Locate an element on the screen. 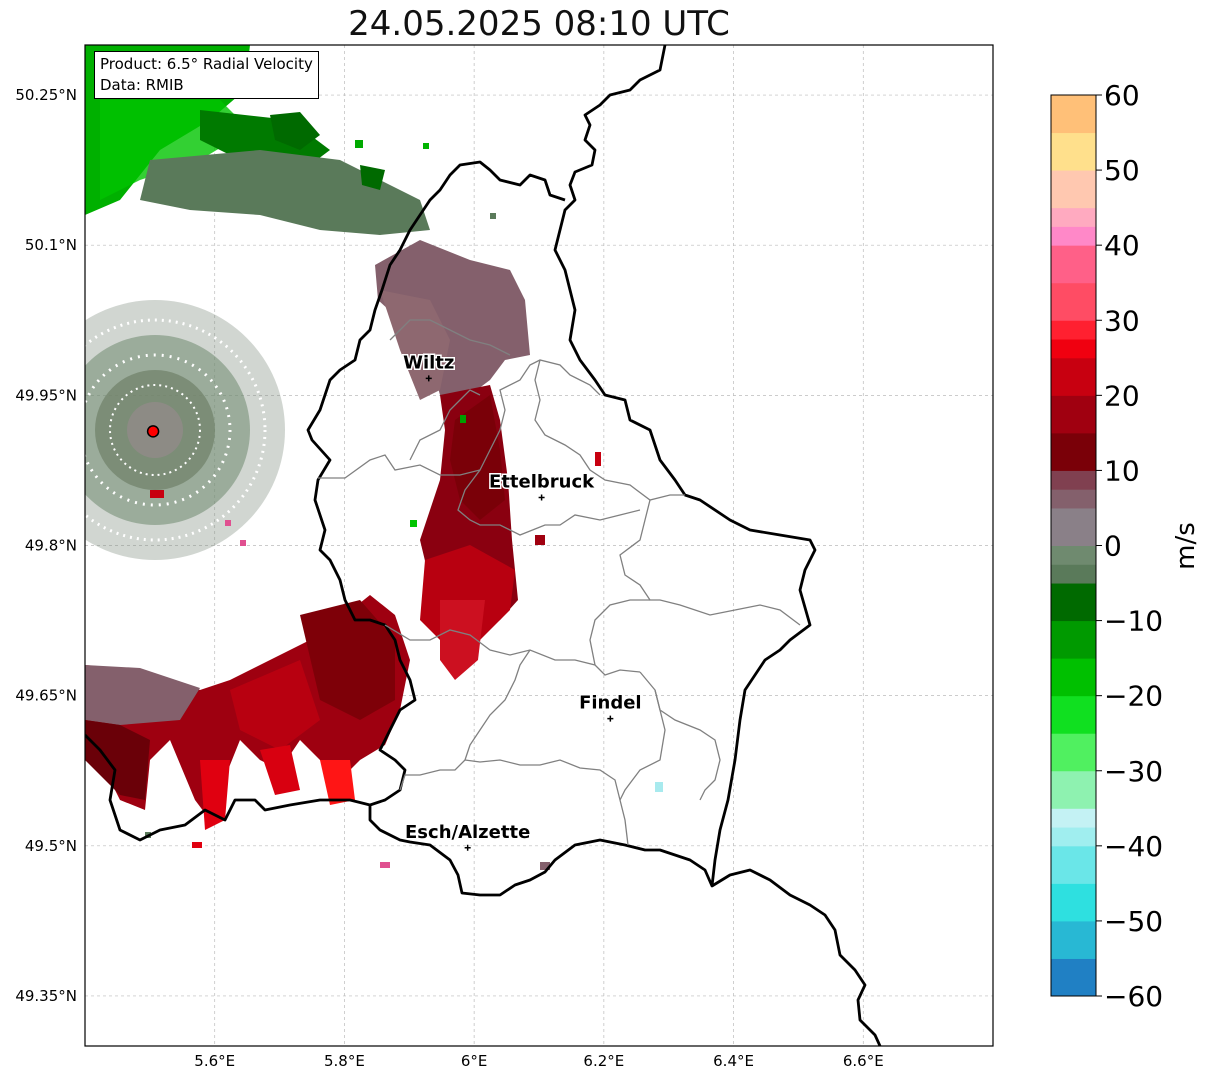  lat-tick-label: 50.25°N is located at coordinates (46, 95).